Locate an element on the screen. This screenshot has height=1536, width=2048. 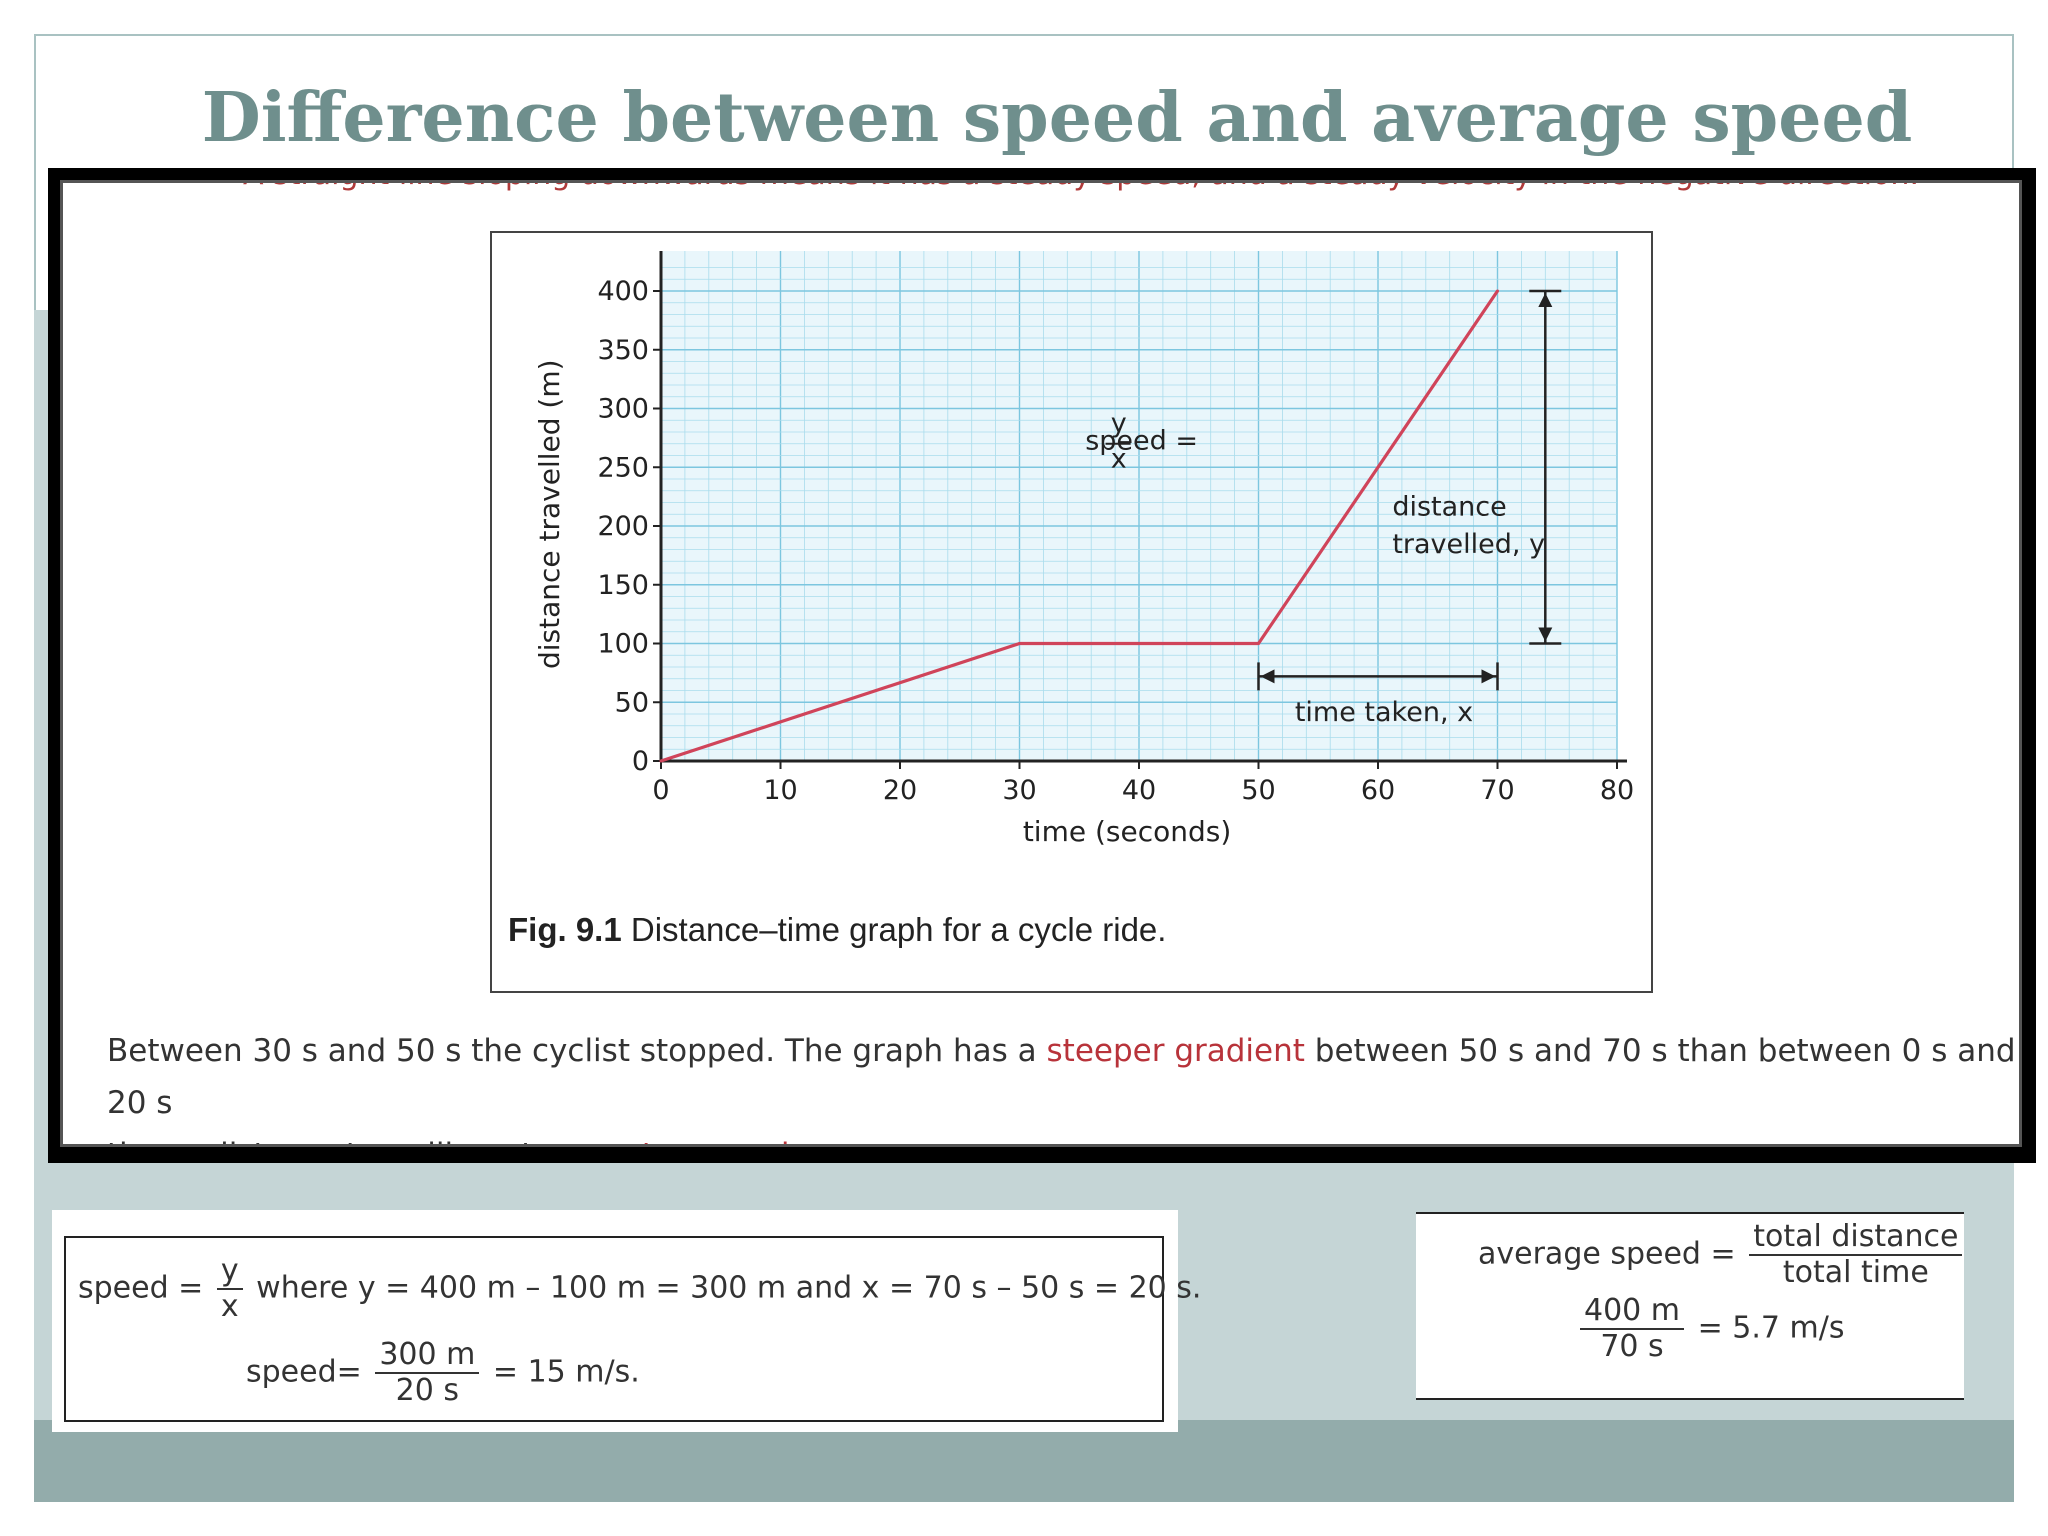
speed-result-fraction: 300 m 20 s is located at coordinates (427, 1373).